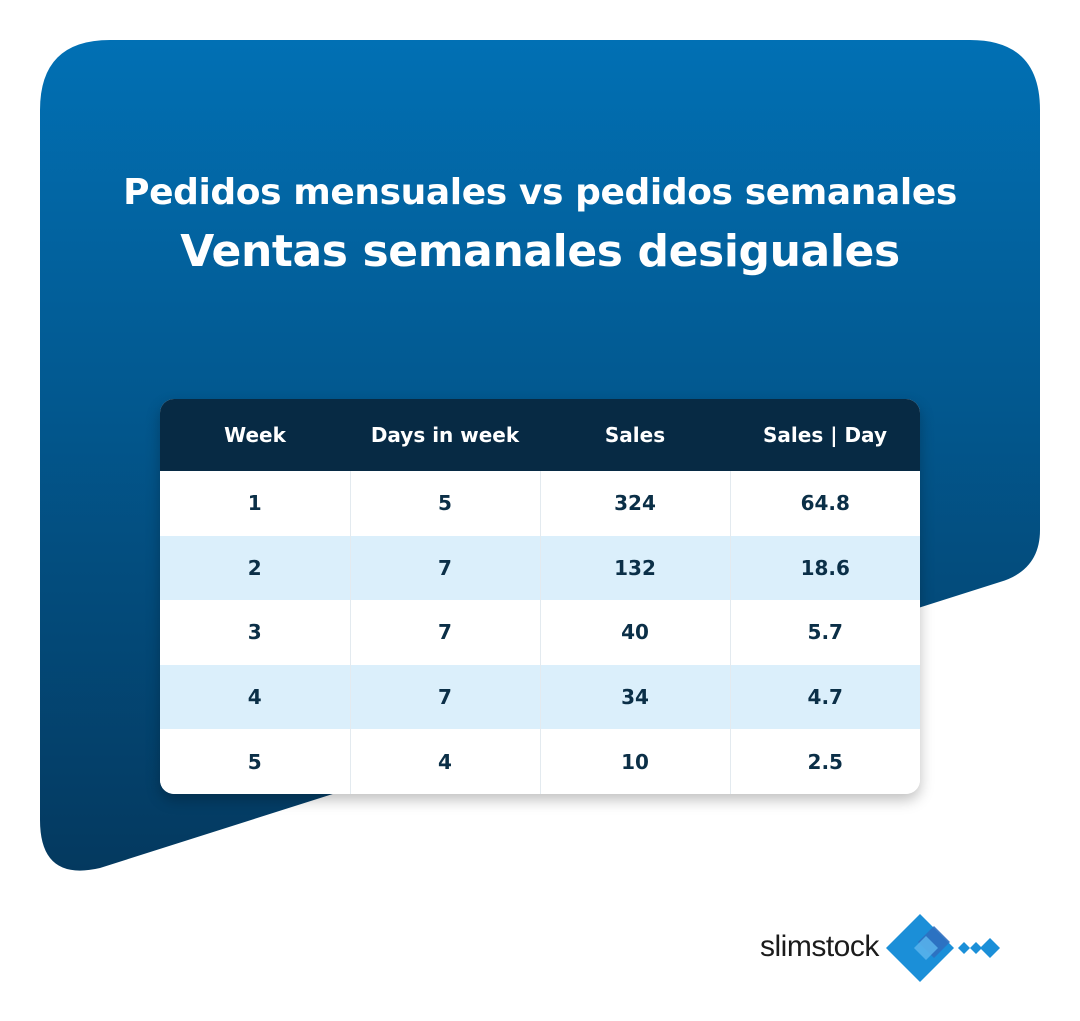  What do you see at coordinates (445, 761) in the screenshot?
I see `cell-days-in-week: 4` at bounding box center [445, 761].